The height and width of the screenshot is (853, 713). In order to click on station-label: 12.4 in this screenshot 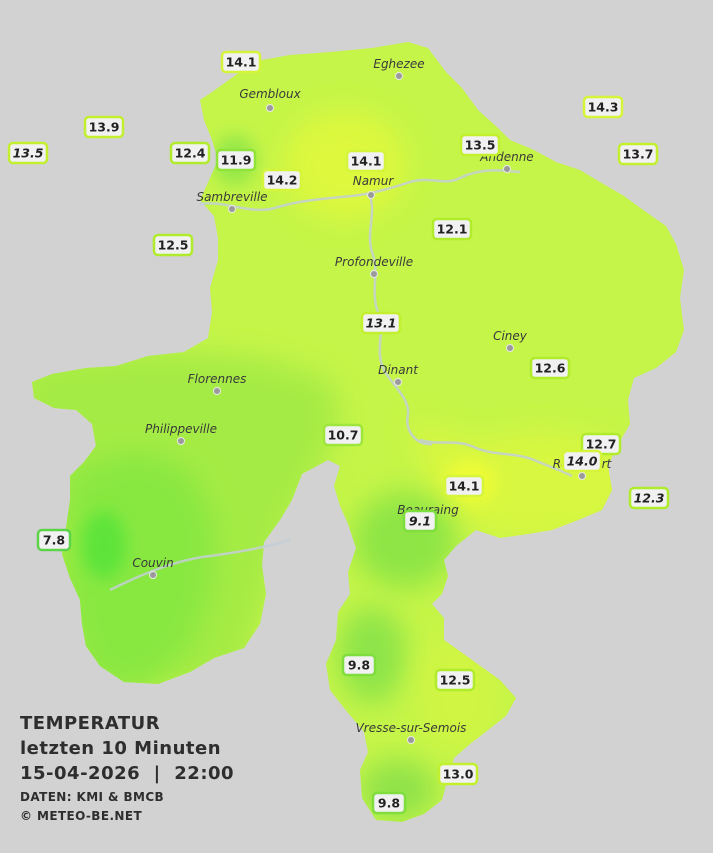, I will do `click(190, 153)`.